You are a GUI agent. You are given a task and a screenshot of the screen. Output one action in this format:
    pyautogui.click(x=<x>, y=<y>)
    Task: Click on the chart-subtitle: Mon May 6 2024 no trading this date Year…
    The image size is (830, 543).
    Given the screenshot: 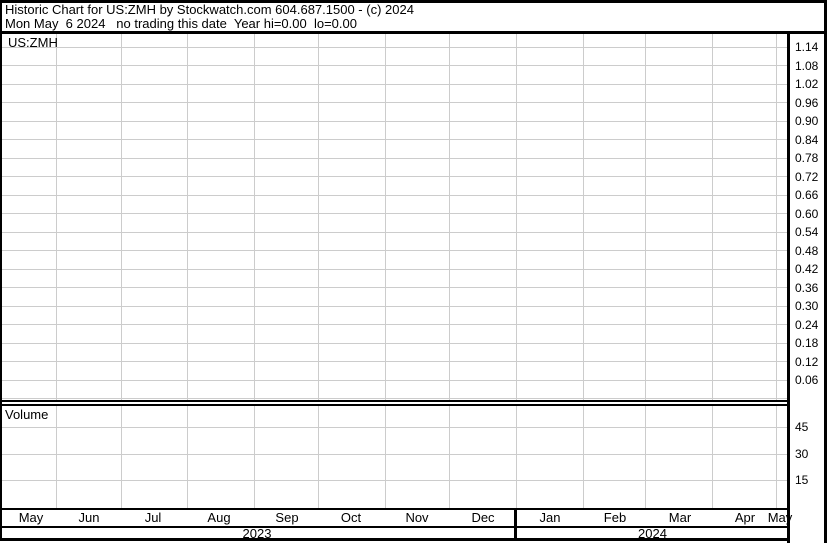 What is the action you would take?
    pyautogui.click(x=181, y=23)
    